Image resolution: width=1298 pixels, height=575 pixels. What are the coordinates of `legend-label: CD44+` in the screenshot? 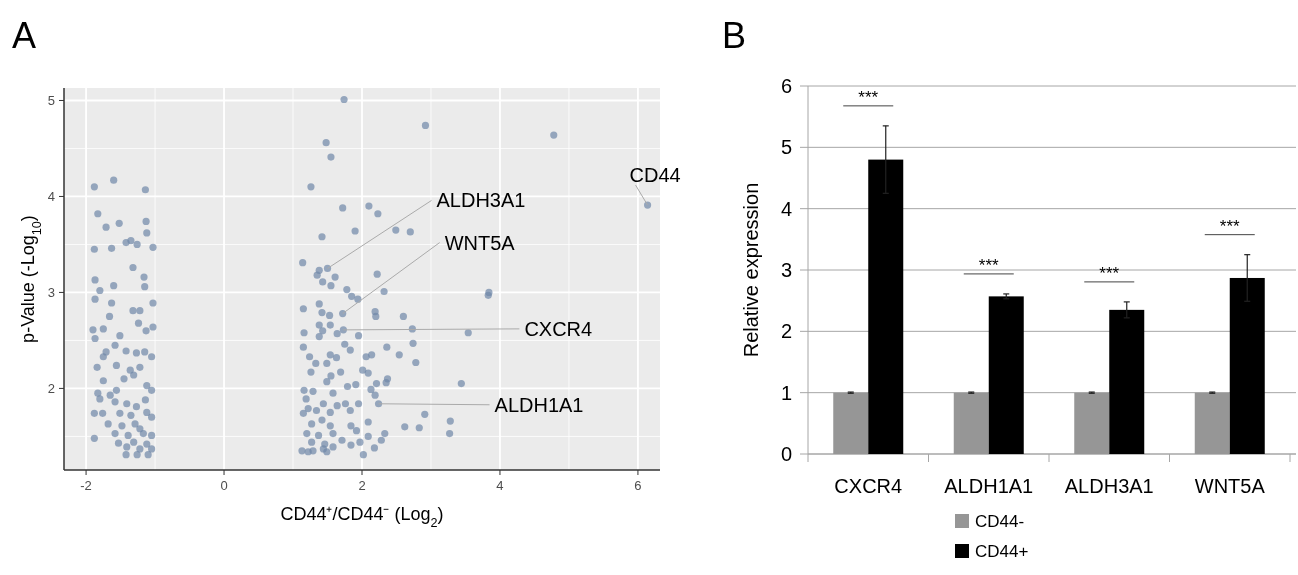 It's located at (1002, 551).